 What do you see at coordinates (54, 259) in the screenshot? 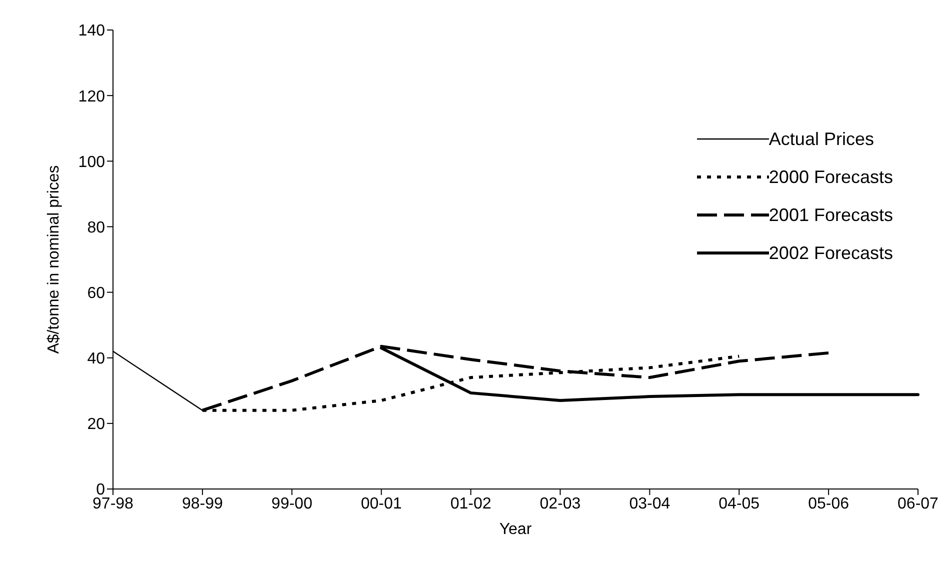
I see `y-axis-title: A$/tonne in nominal prices` at bounding box center [54, 259].